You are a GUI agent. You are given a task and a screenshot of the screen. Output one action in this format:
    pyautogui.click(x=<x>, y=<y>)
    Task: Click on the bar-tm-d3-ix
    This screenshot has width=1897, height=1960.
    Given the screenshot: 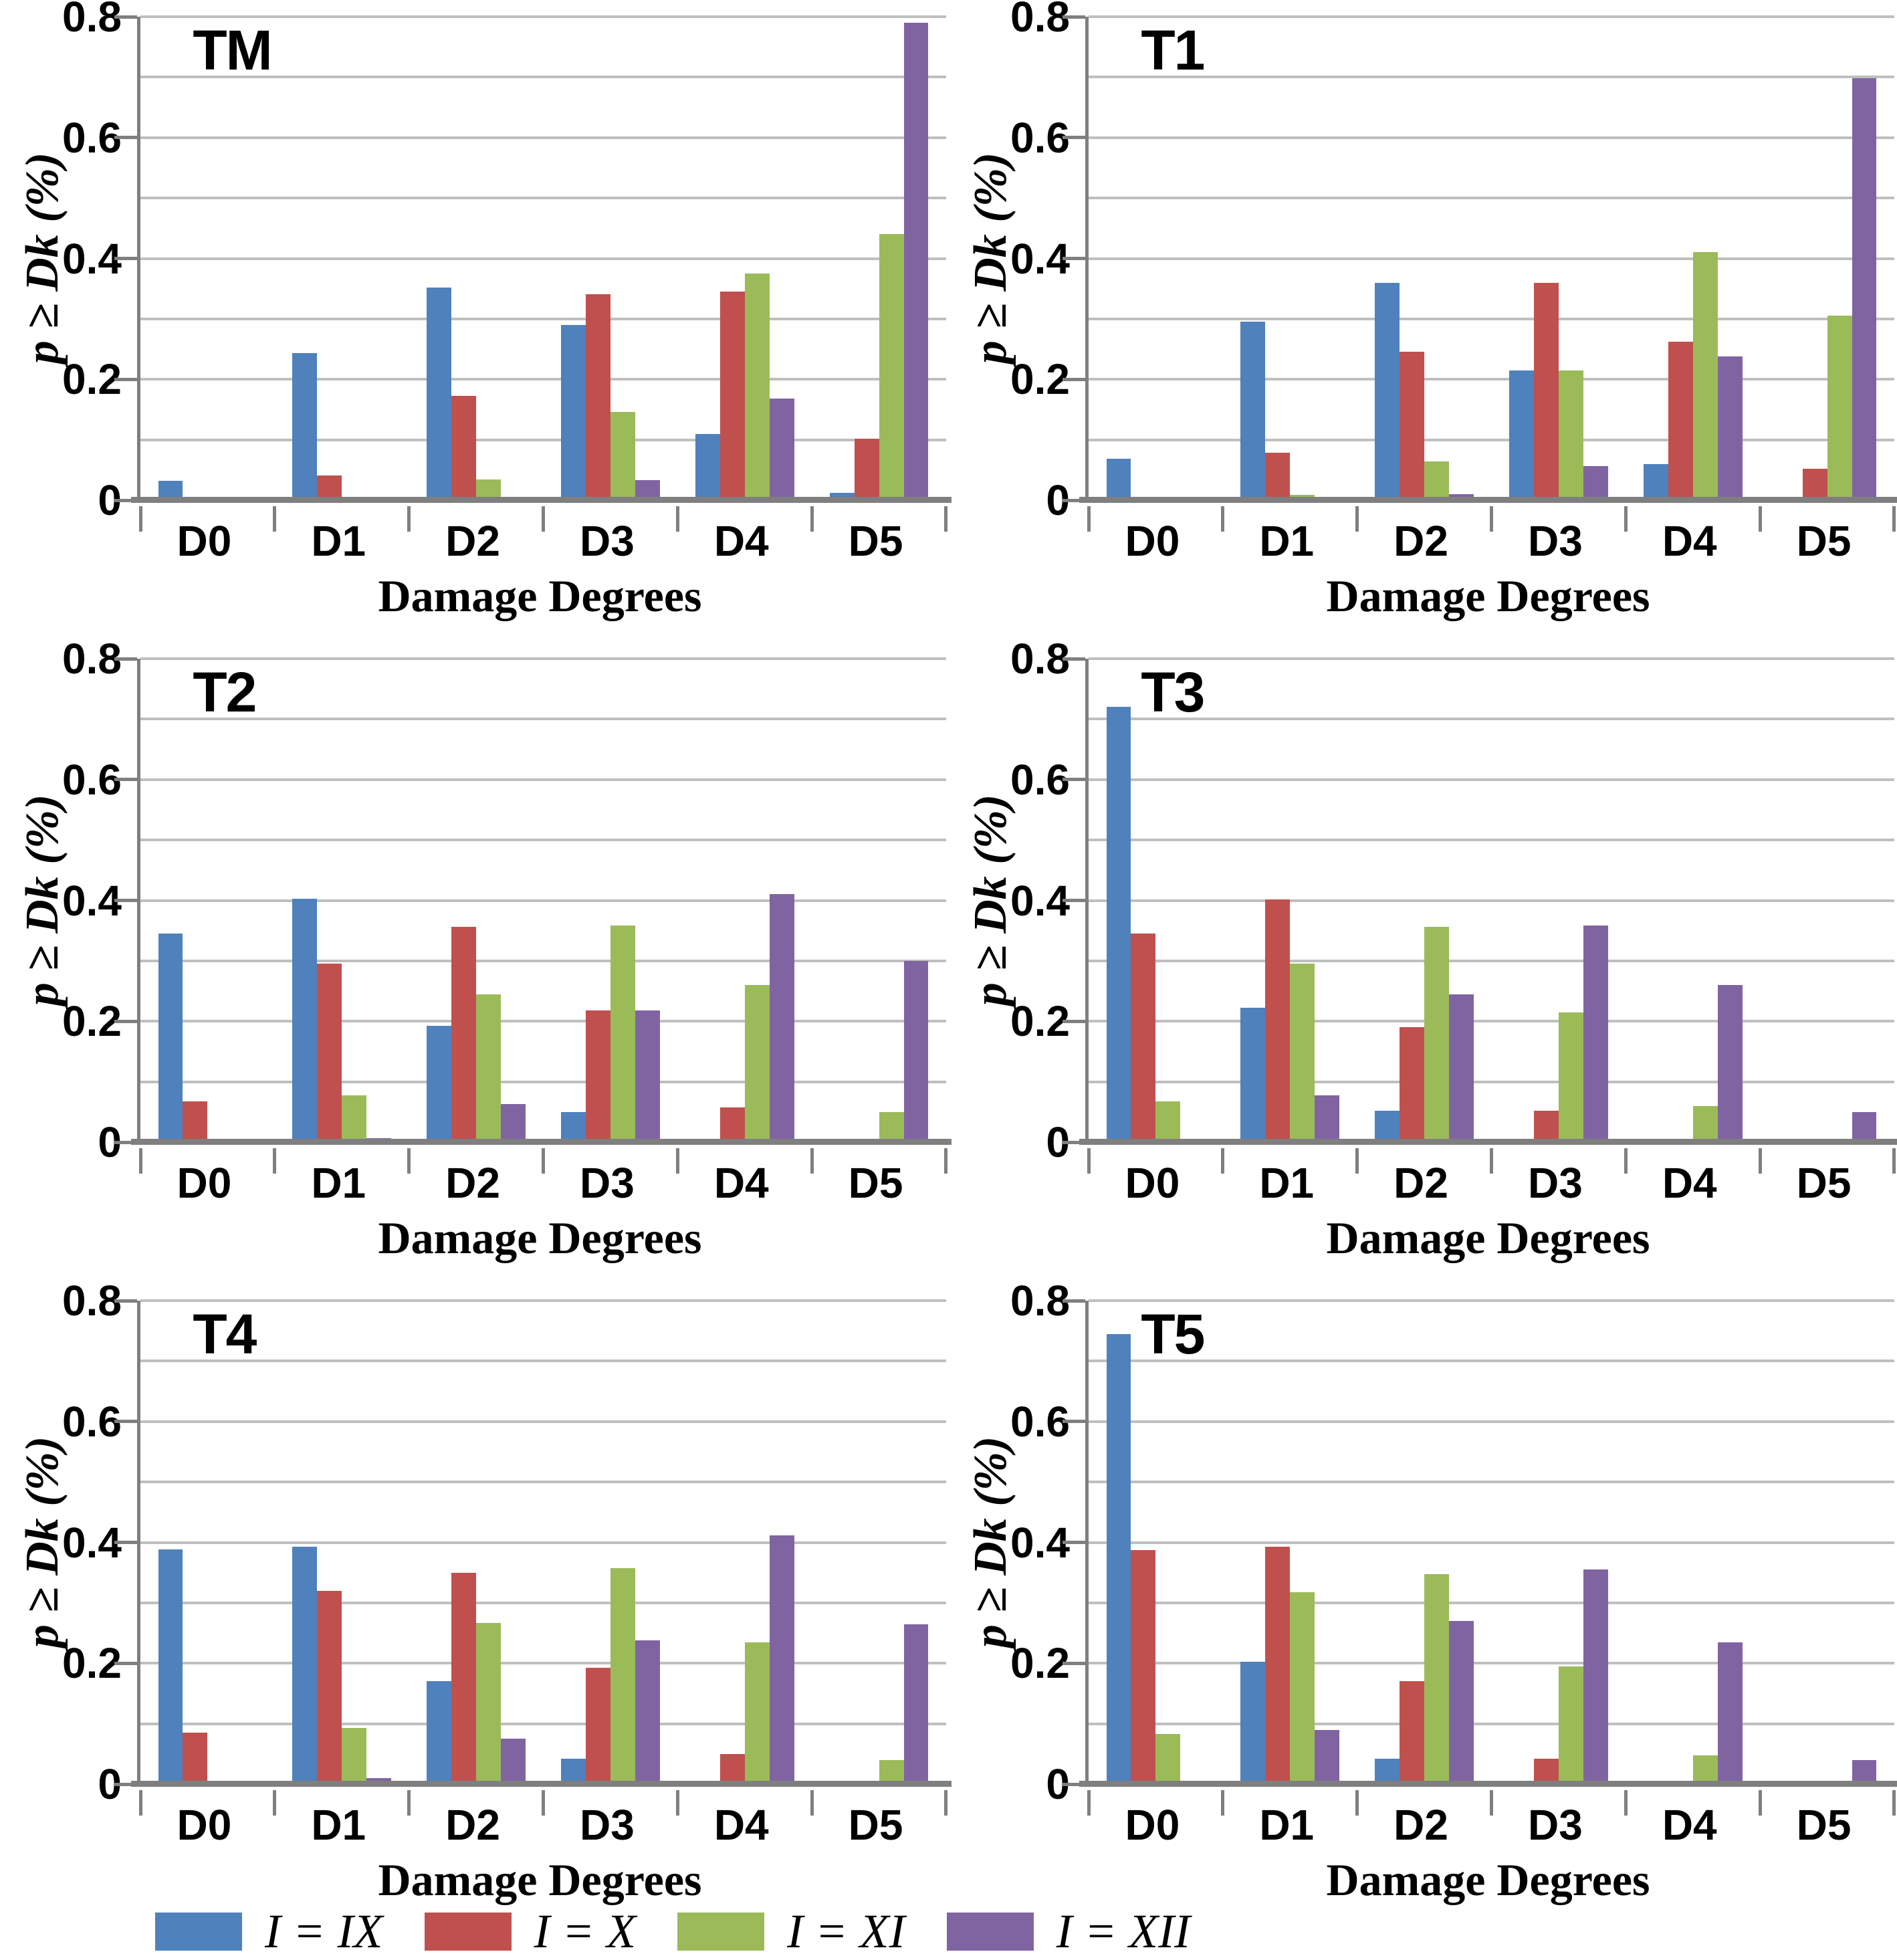 What is the action you would take?
    pyautogui.click(x=573, y=412)
    